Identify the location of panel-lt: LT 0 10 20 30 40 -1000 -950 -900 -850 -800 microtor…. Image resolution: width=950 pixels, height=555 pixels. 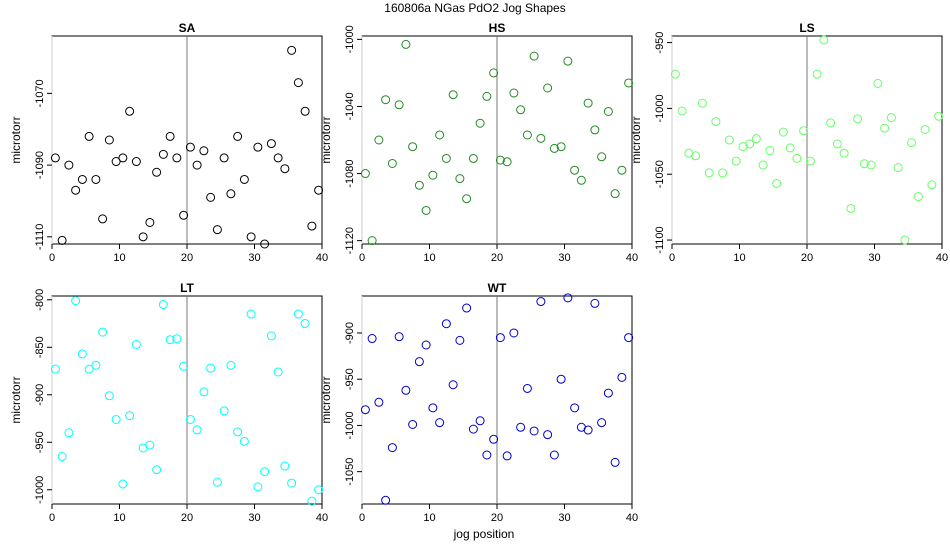
(168, 402).